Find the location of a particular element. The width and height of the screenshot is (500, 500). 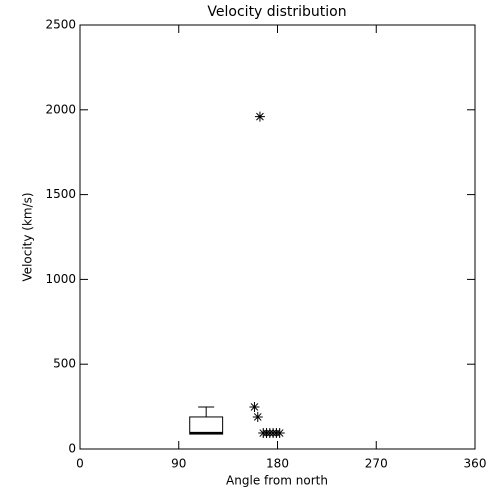

y-tick-label: 1000 is located at coordinates (60, 279).